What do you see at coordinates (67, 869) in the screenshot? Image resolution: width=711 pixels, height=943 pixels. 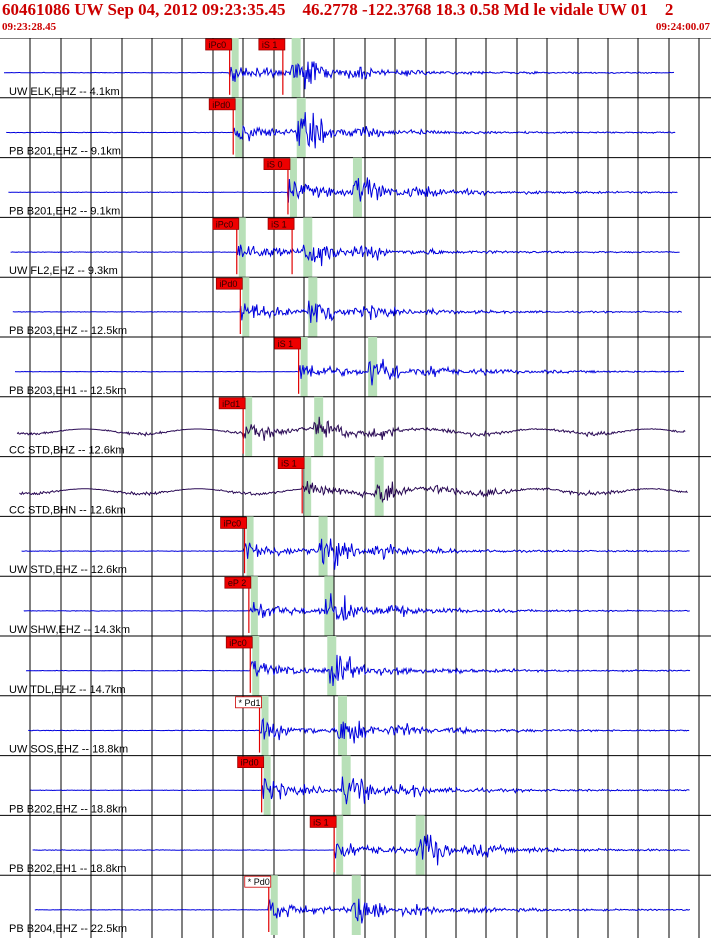 I see `station-label: PB B202,EH1 -- 18.8km` at bounding box center [67, 869].